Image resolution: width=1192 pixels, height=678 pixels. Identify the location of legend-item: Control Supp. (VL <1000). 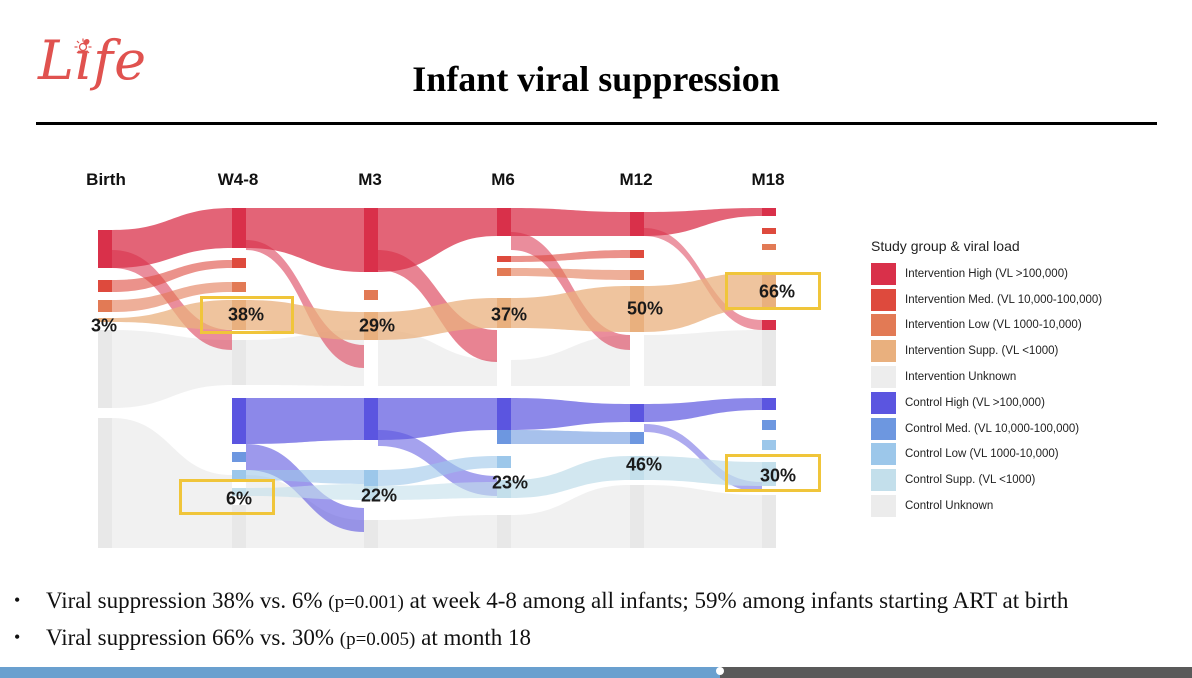
(986, 480).